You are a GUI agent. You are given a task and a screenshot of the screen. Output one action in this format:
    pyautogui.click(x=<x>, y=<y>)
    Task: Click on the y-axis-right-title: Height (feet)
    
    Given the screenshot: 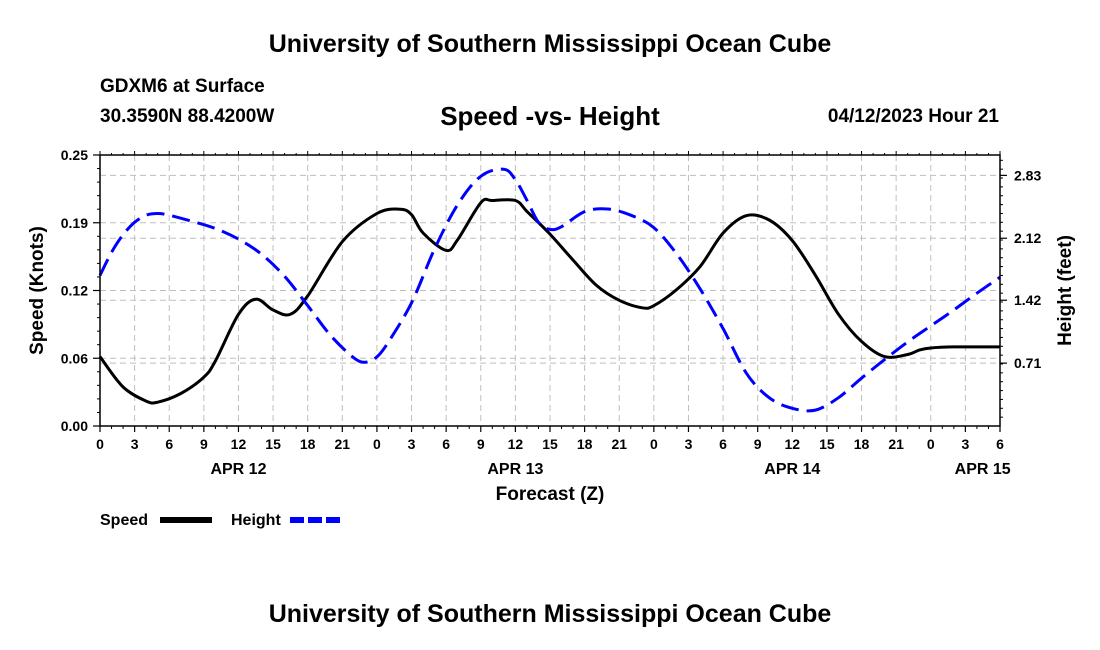 What is the action you would take?
    pyautogui.click(x=1065, y=290)
    